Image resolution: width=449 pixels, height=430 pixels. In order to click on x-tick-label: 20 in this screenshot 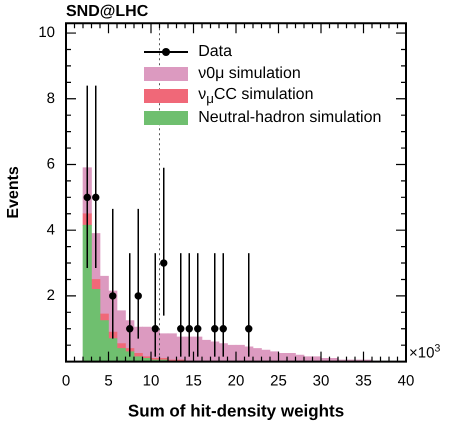, I will do `click(236, 381)`.